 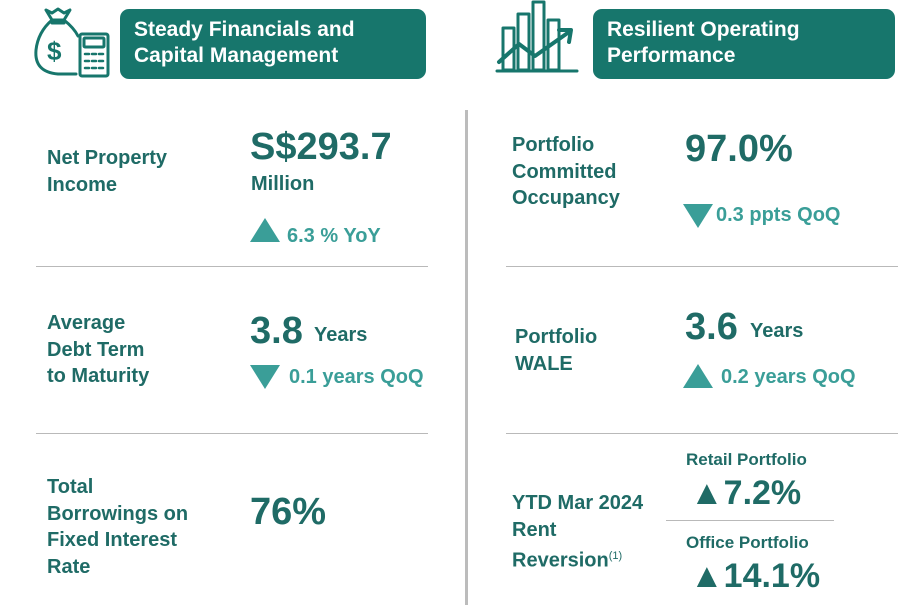 What do you see at coordinates (762, 493) in the screenshot?
I see `retail-portfolio-percent: 7.2%` at bounding box center [762, 493].